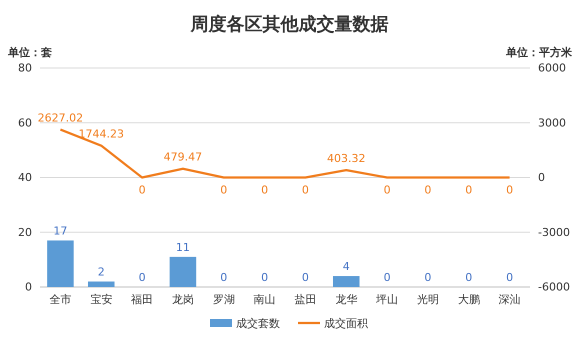 This screenshot has height=337, width=579. Describe the element at coordinates (101, 272) in the screenshot. I see `data-label: 2` at that location.